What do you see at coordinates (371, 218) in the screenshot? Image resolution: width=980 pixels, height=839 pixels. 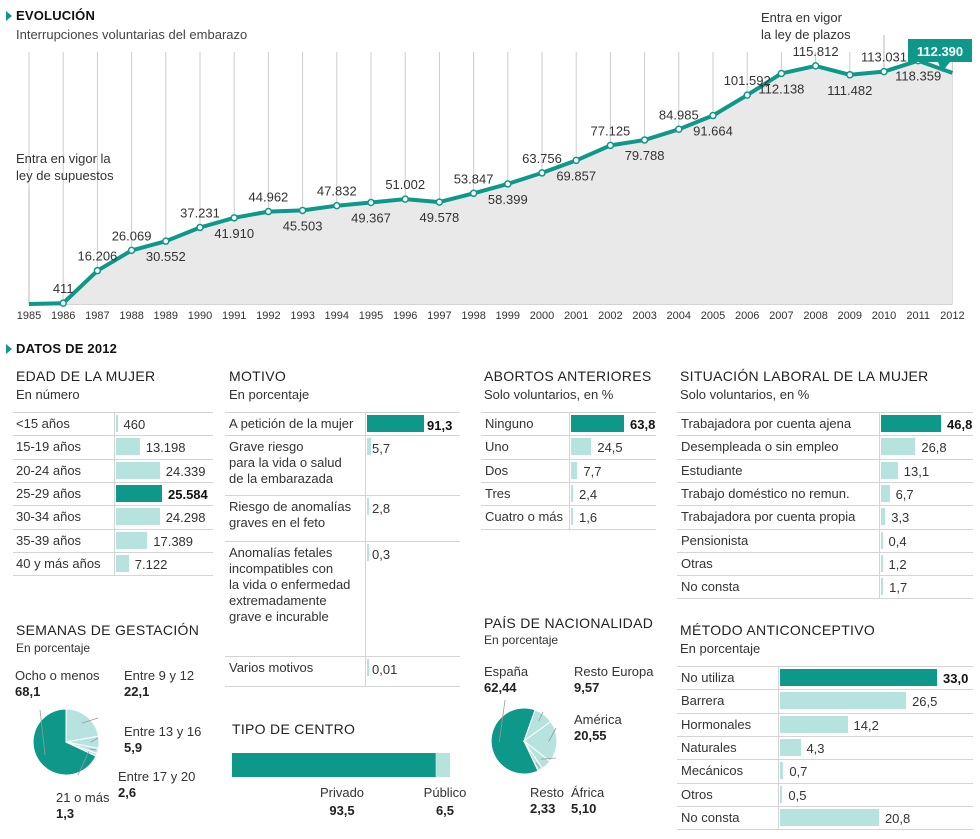 I see `data-label: 49.367` at bounding box center [371, 218].